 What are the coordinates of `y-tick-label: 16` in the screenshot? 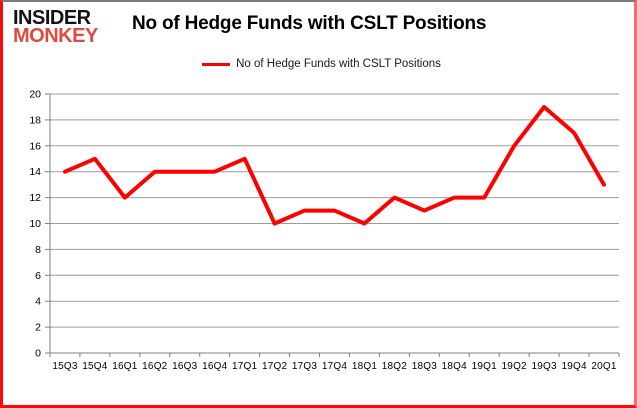 It's located at (35, 146).